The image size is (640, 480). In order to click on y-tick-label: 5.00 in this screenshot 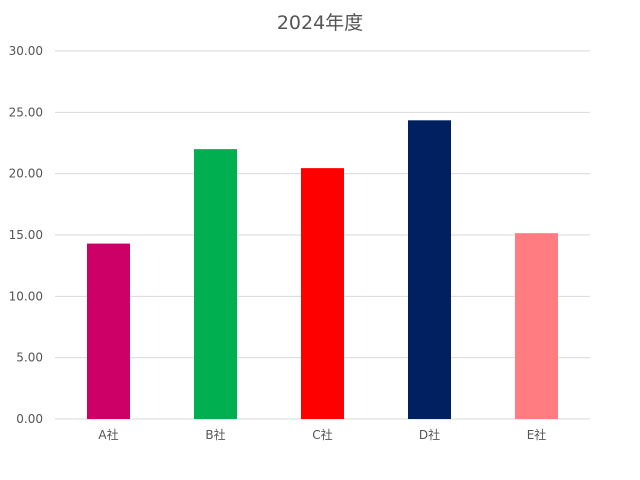, I will do `click(29, 358)`.